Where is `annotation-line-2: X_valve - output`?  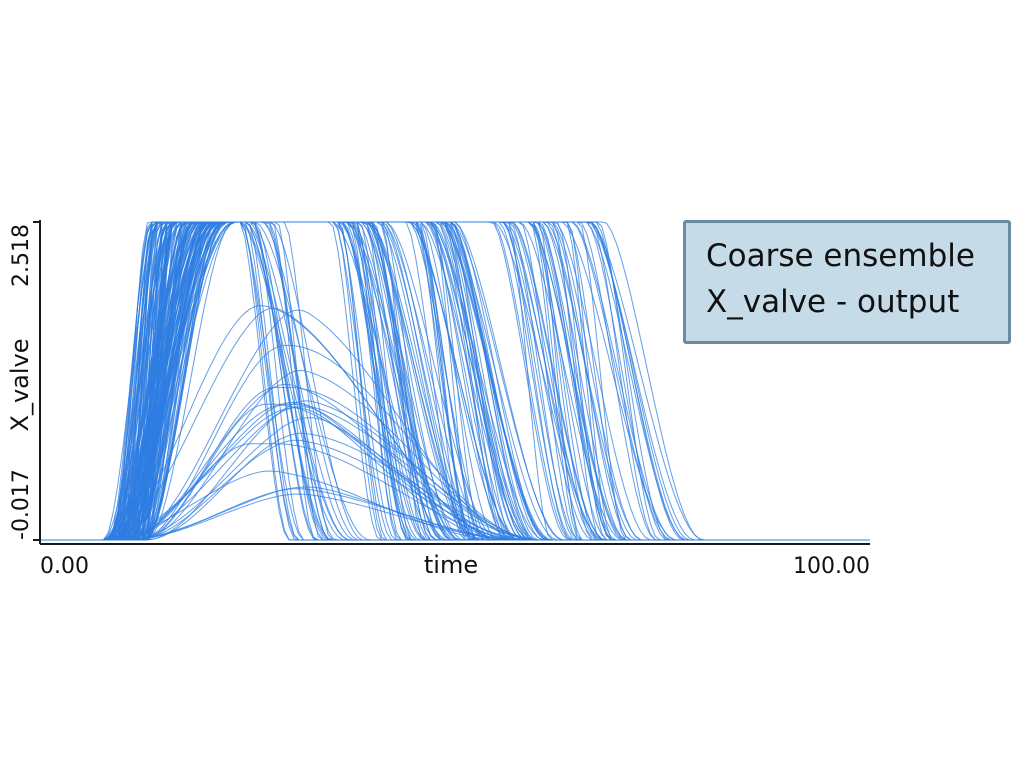 annotation-line-2: X_valve - output is located at coordinates (833, 302).